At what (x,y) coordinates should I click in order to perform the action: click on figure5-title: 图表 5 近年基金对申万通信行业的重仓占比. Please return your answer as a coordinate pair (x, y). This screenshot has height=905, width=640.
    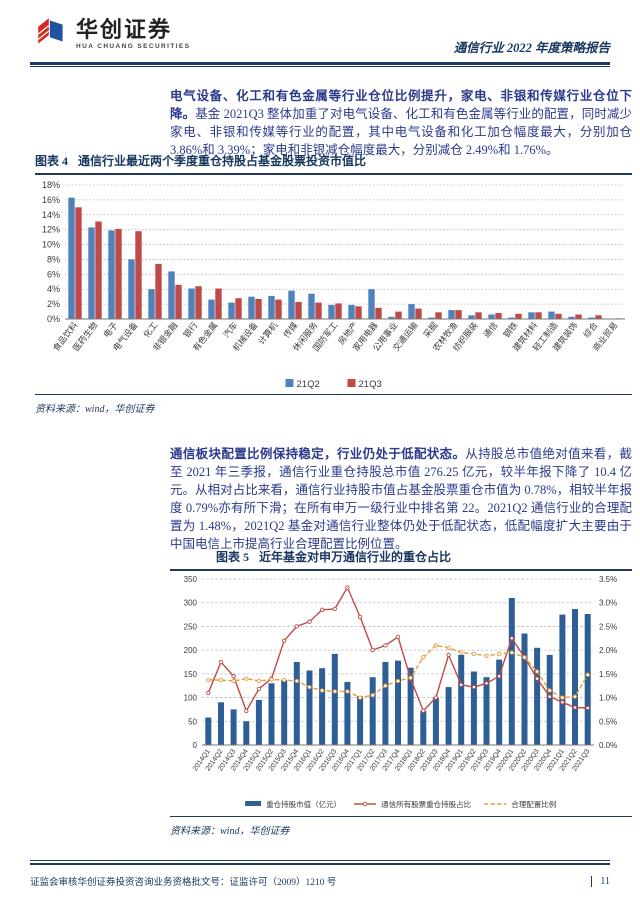
    Looking at the image, I should click on (401, 559).